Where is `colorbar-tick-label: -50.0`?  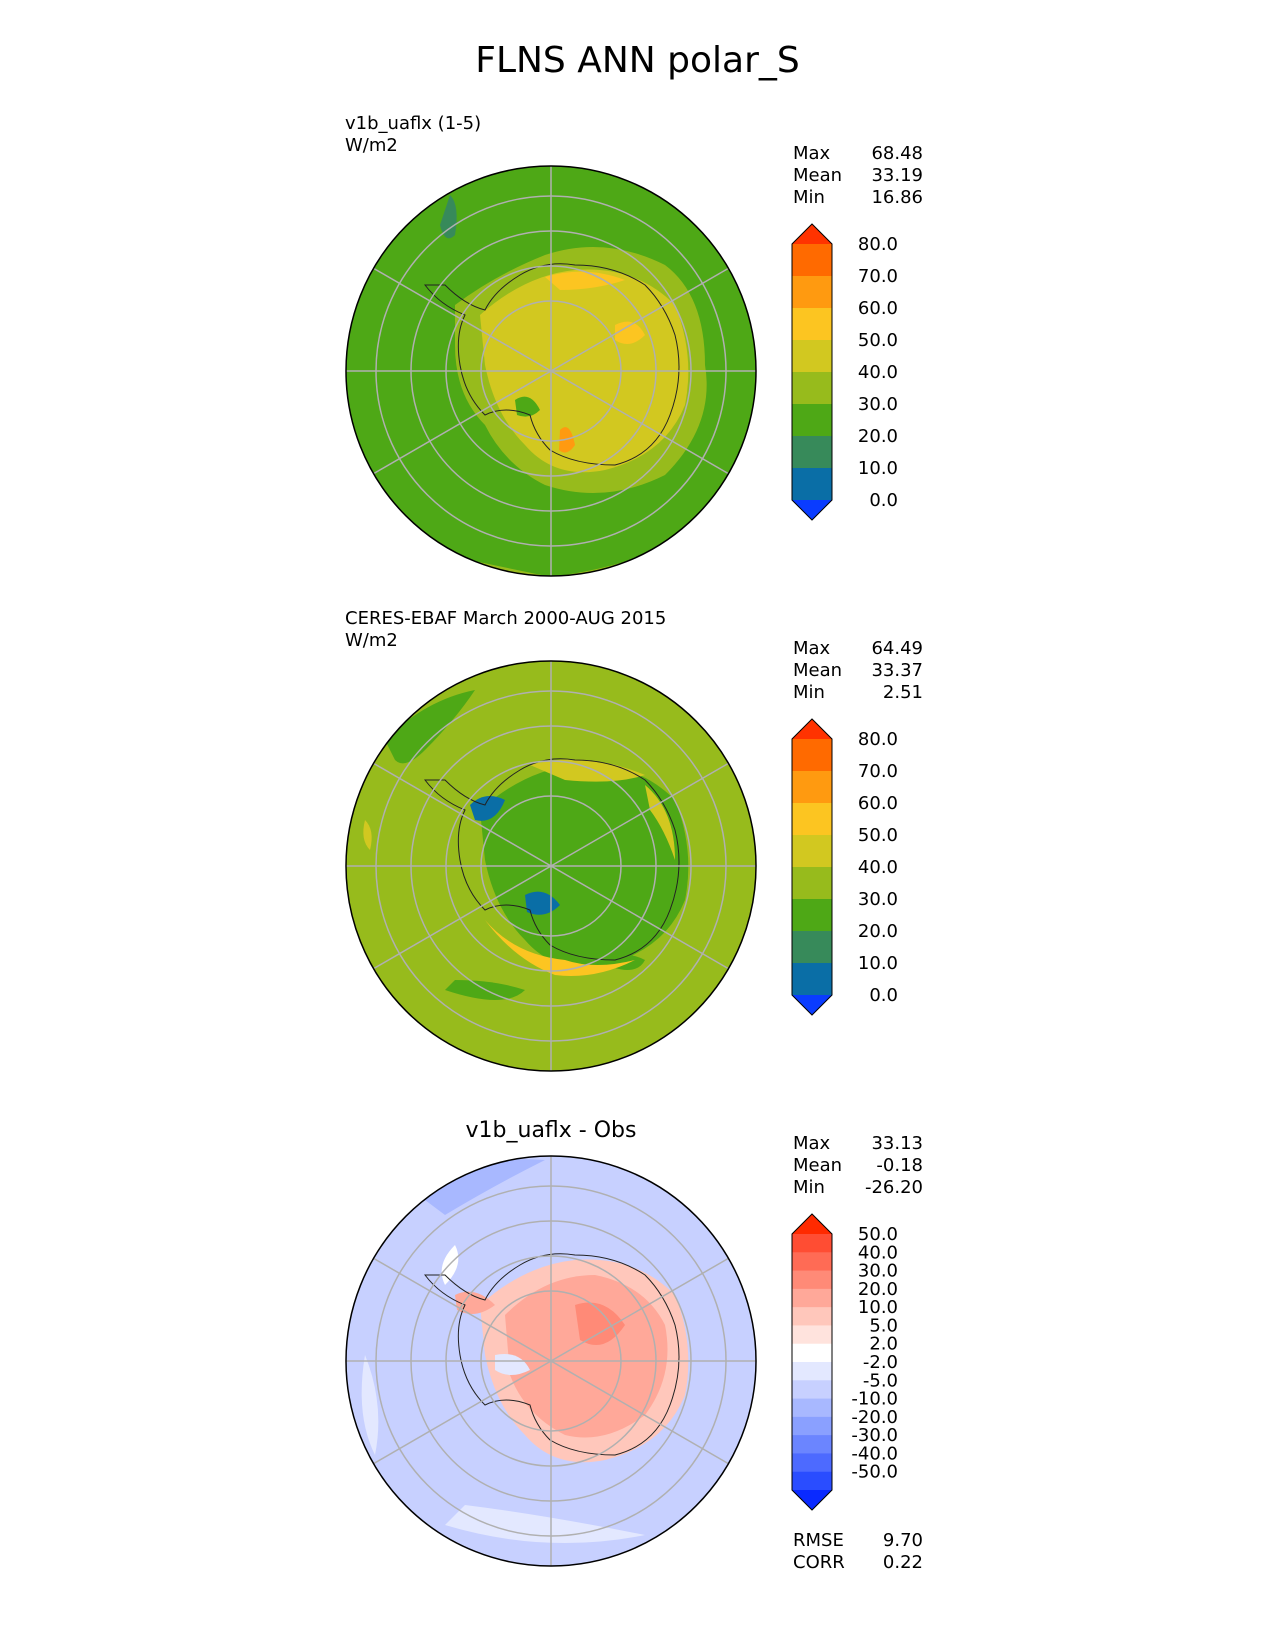 colorbar-tick-label: -50.0 is located at coordinates (874, 1472).